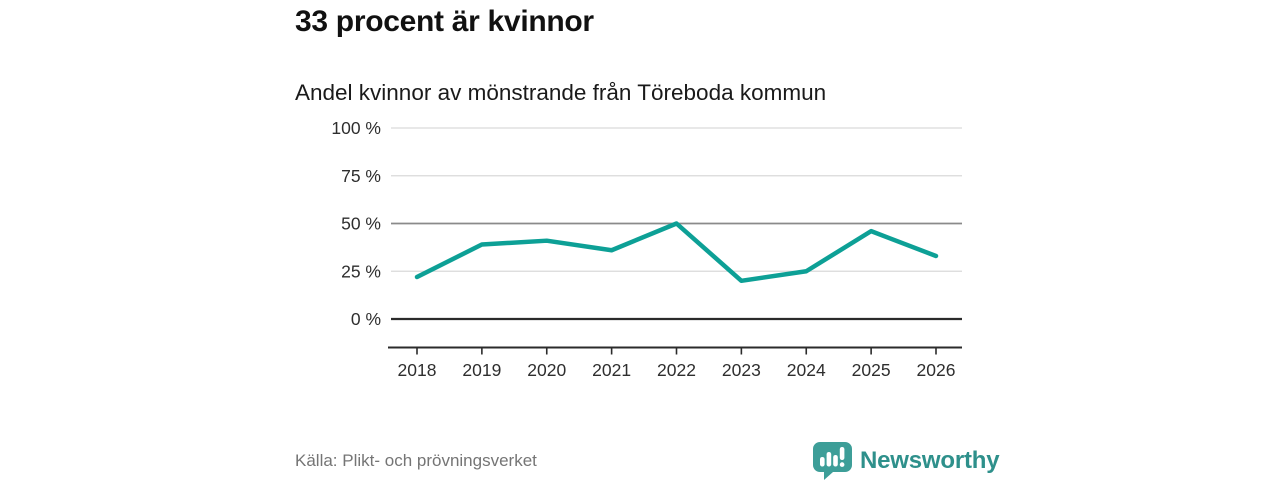 This screenshot has width=1280, height=480. I want to click on chart-title: 33 procent är kvinnor, so click(444, 21).